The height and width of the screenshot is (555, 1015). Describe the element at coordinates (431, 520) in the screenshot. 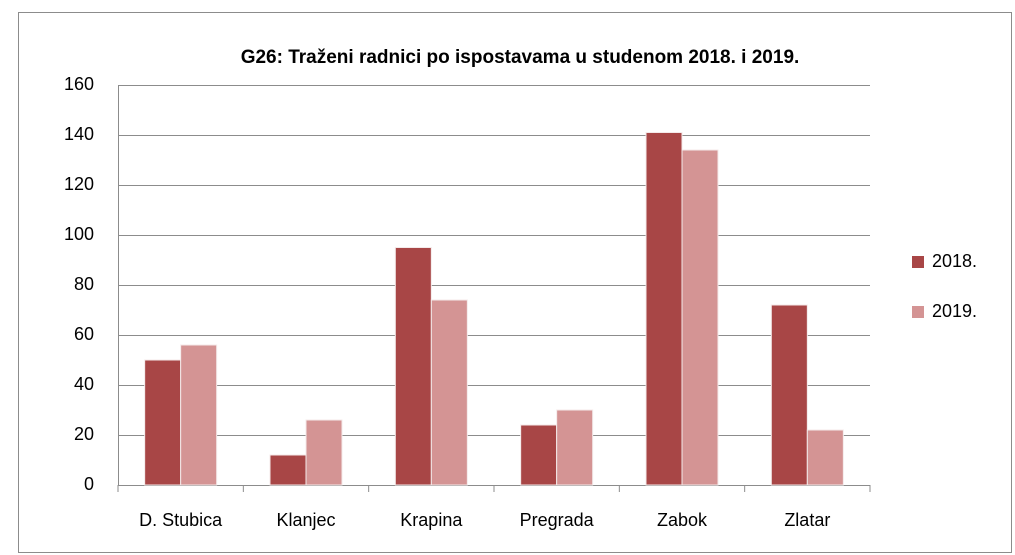

I see `x-tick-label: Krapina` at that location.